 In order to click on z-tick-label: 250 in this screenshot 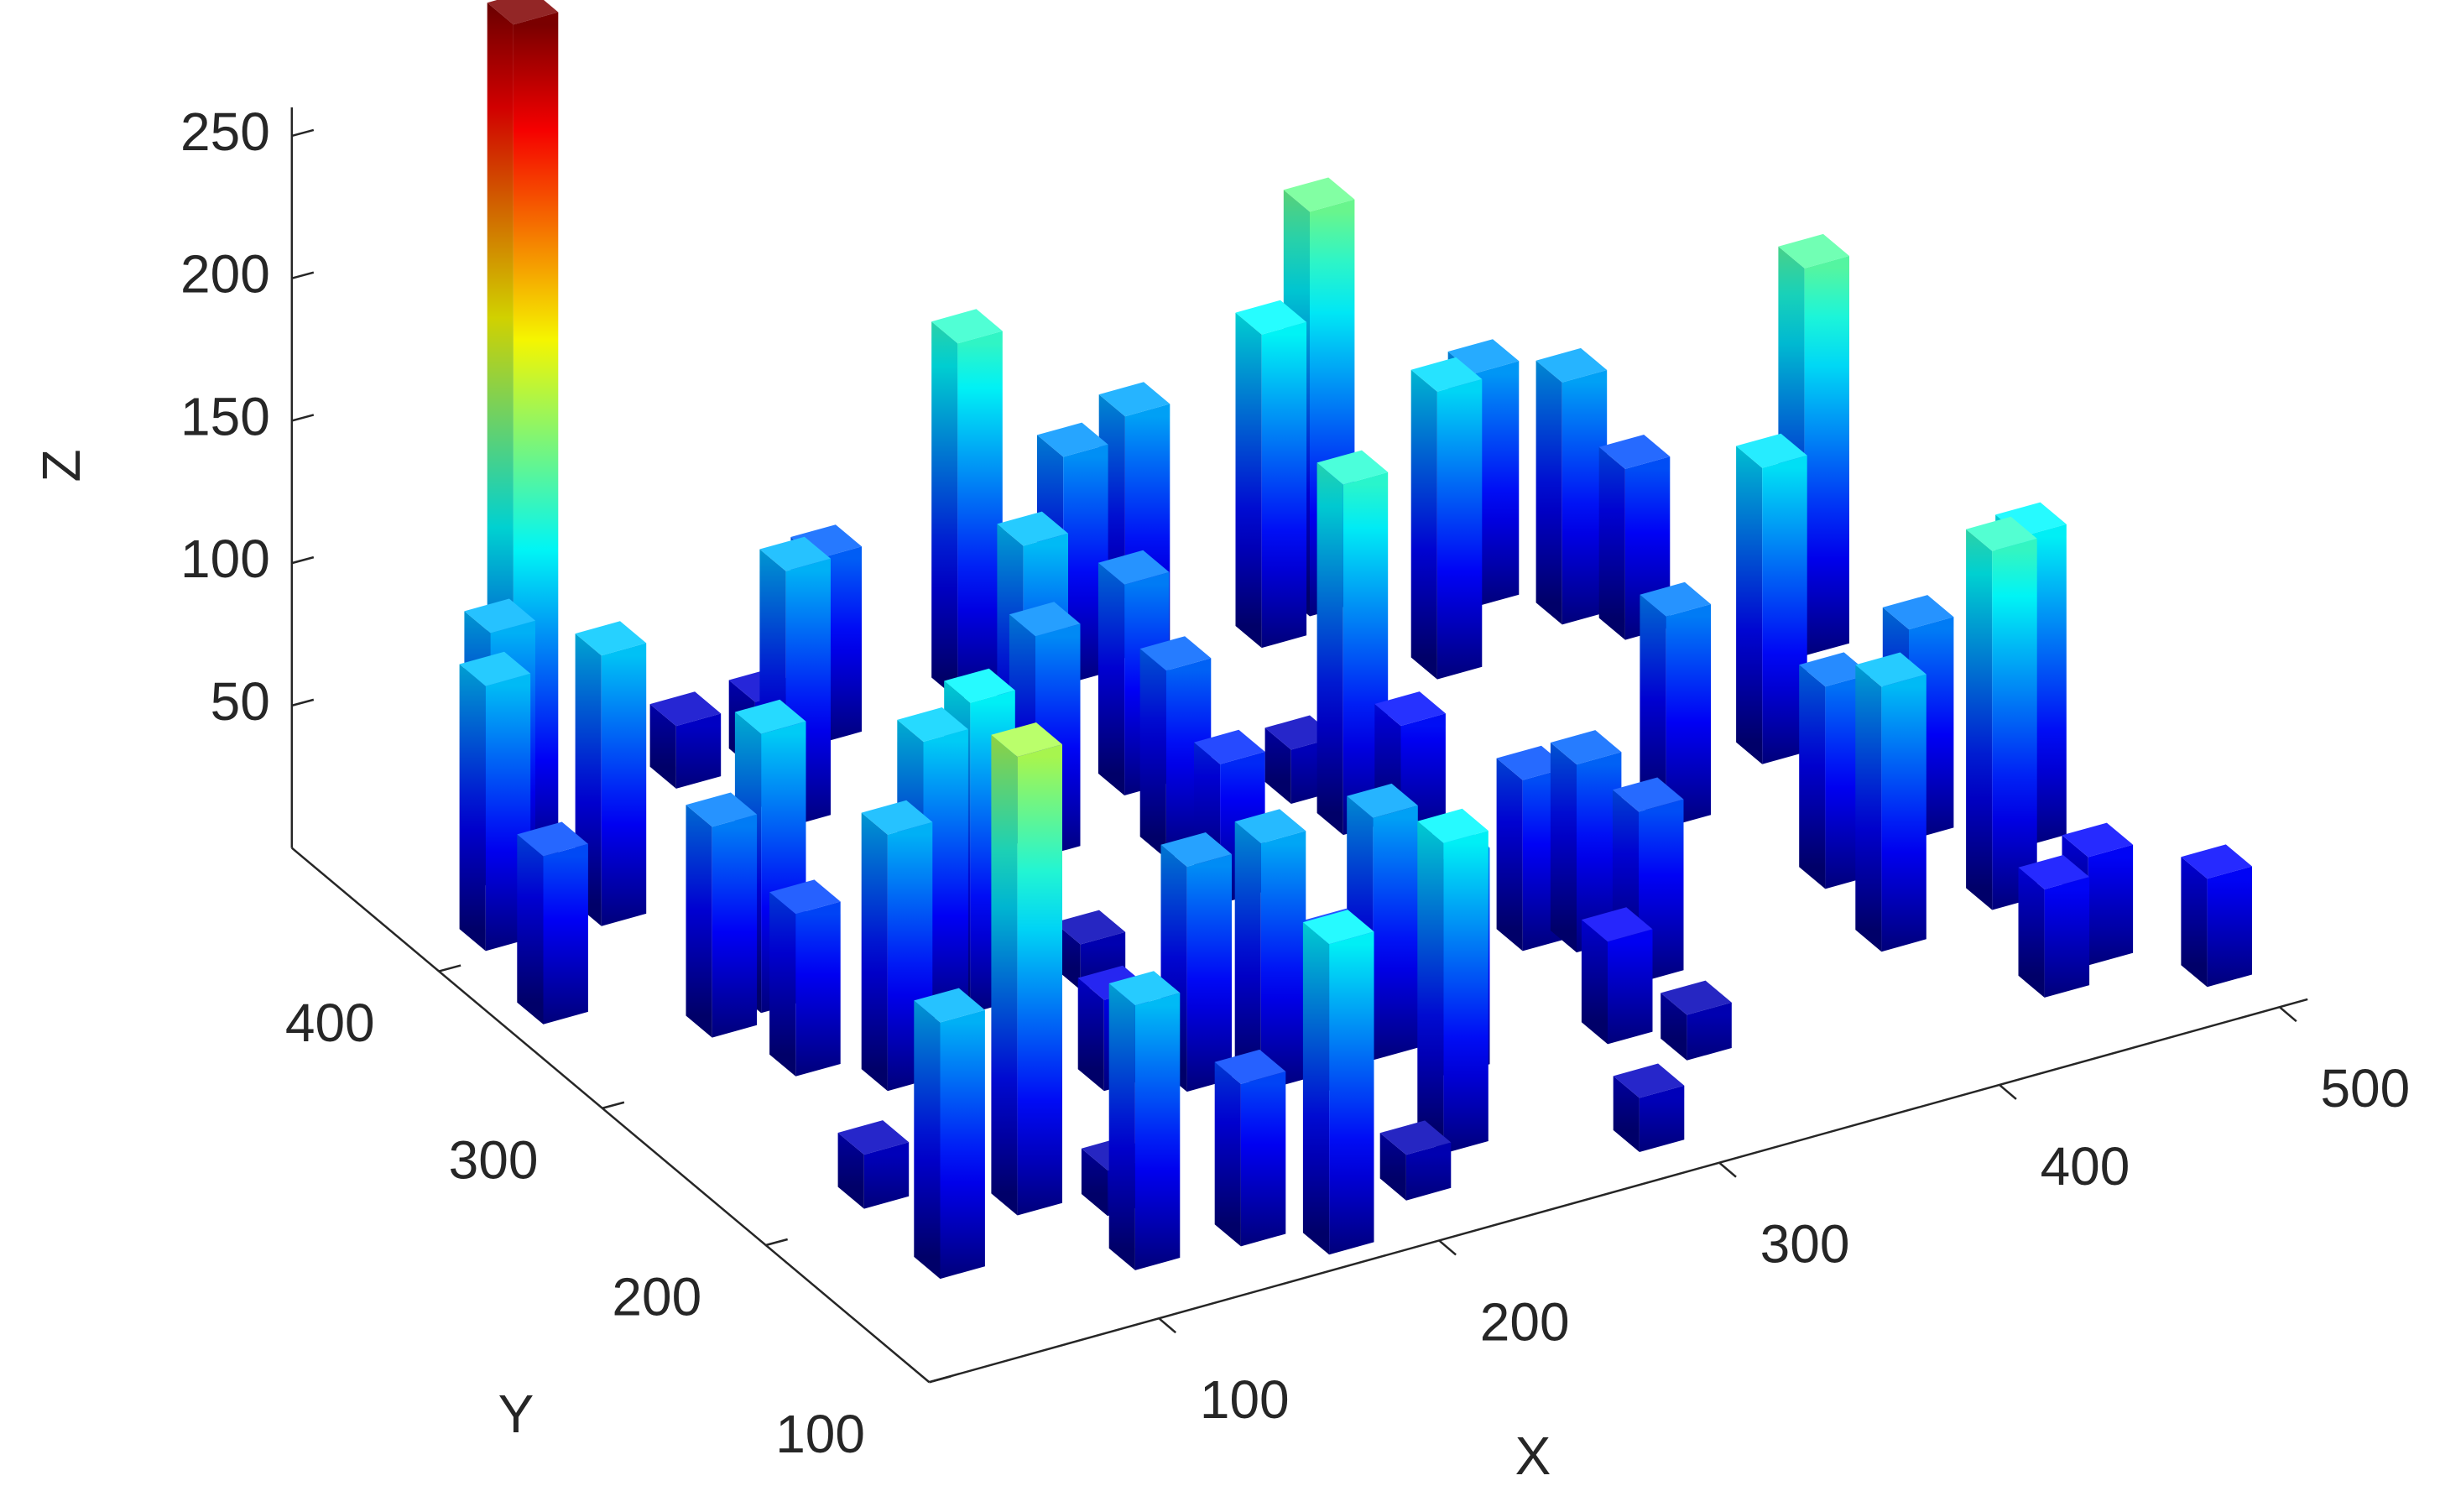, I will do `click(225, 132)`.